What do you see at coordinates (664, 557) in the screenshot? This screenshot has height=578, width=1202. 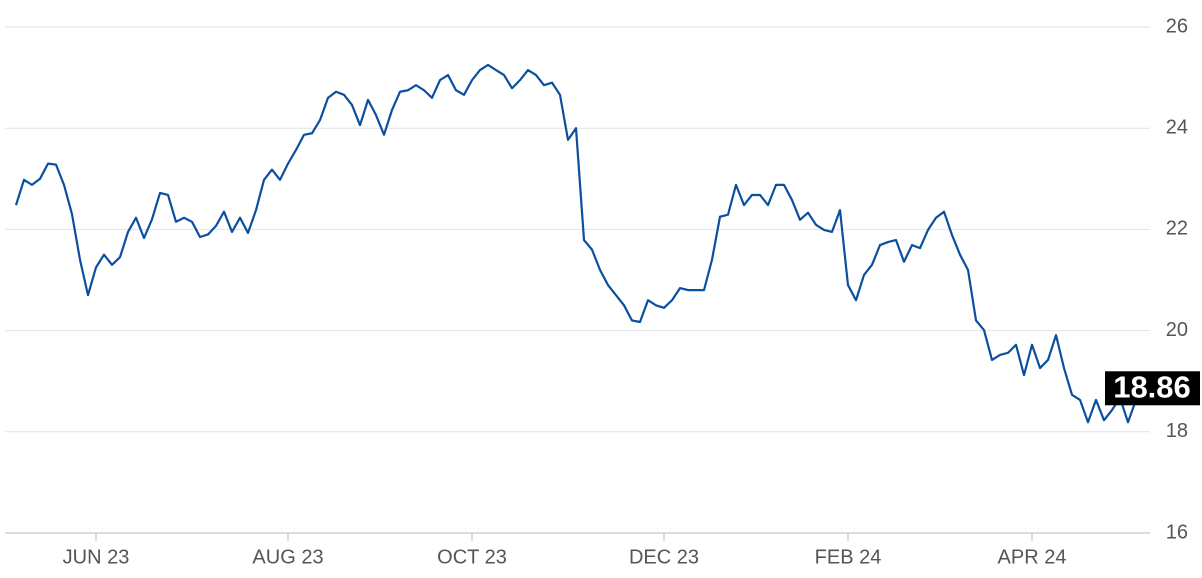 I see `x-tick-label: DEC 23` at bounding box center [664, 557].